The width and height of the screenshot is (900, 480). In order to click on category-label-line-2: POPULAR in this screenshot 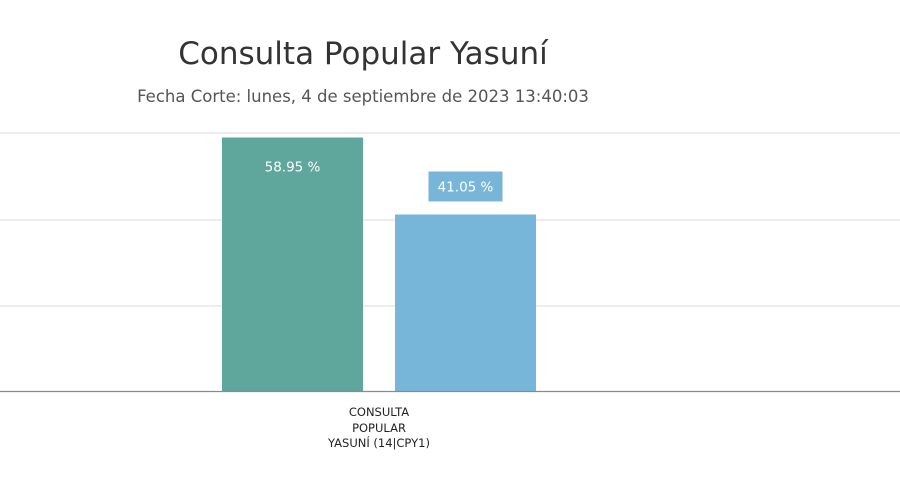, I will do `click(379, 427)`.